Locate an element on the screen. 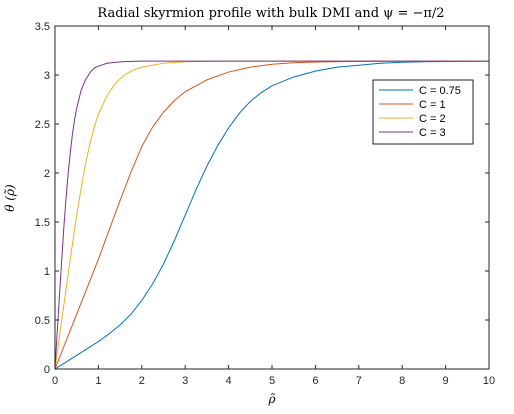 This screenshot has height=414, width=514. legend-label-3: C = 2 is located at coordinates (432, 119).